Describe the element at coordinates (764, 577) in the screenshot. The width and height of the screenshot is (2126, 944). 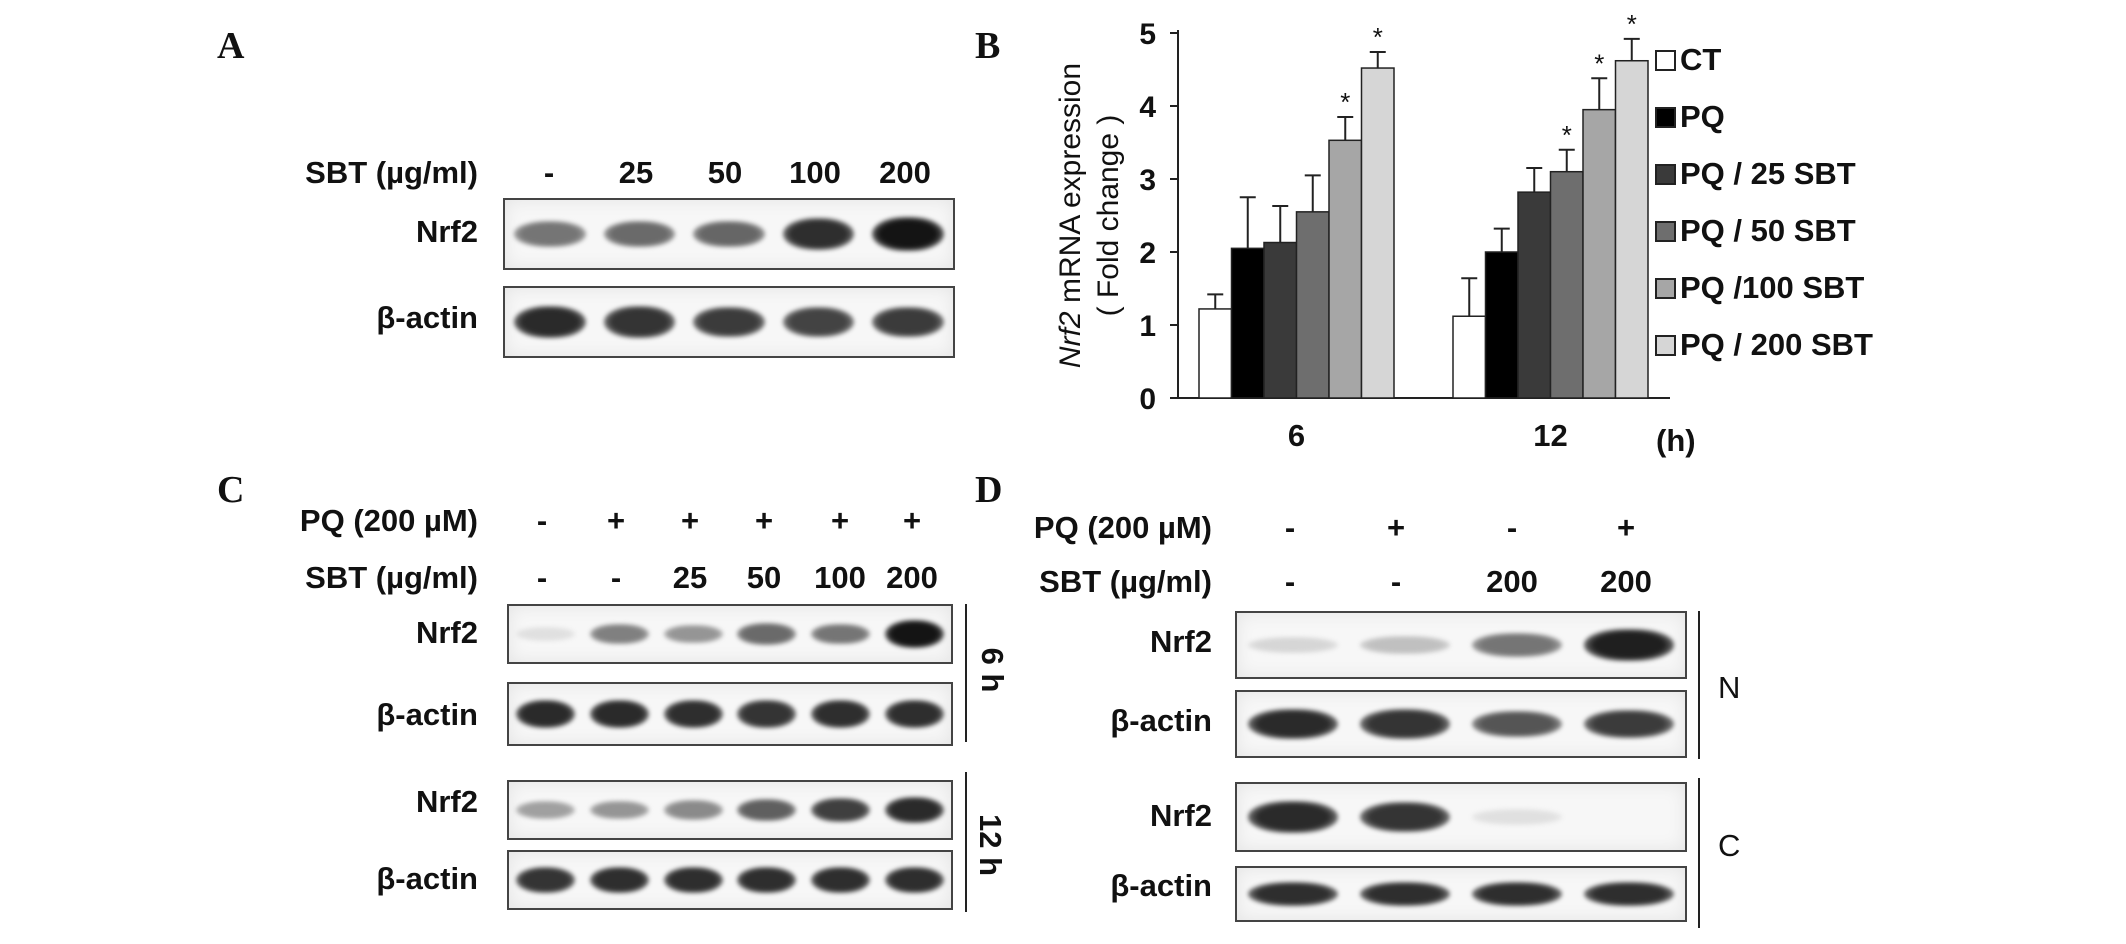
I see `panel-c-sbt-value-3: 50` at that location.